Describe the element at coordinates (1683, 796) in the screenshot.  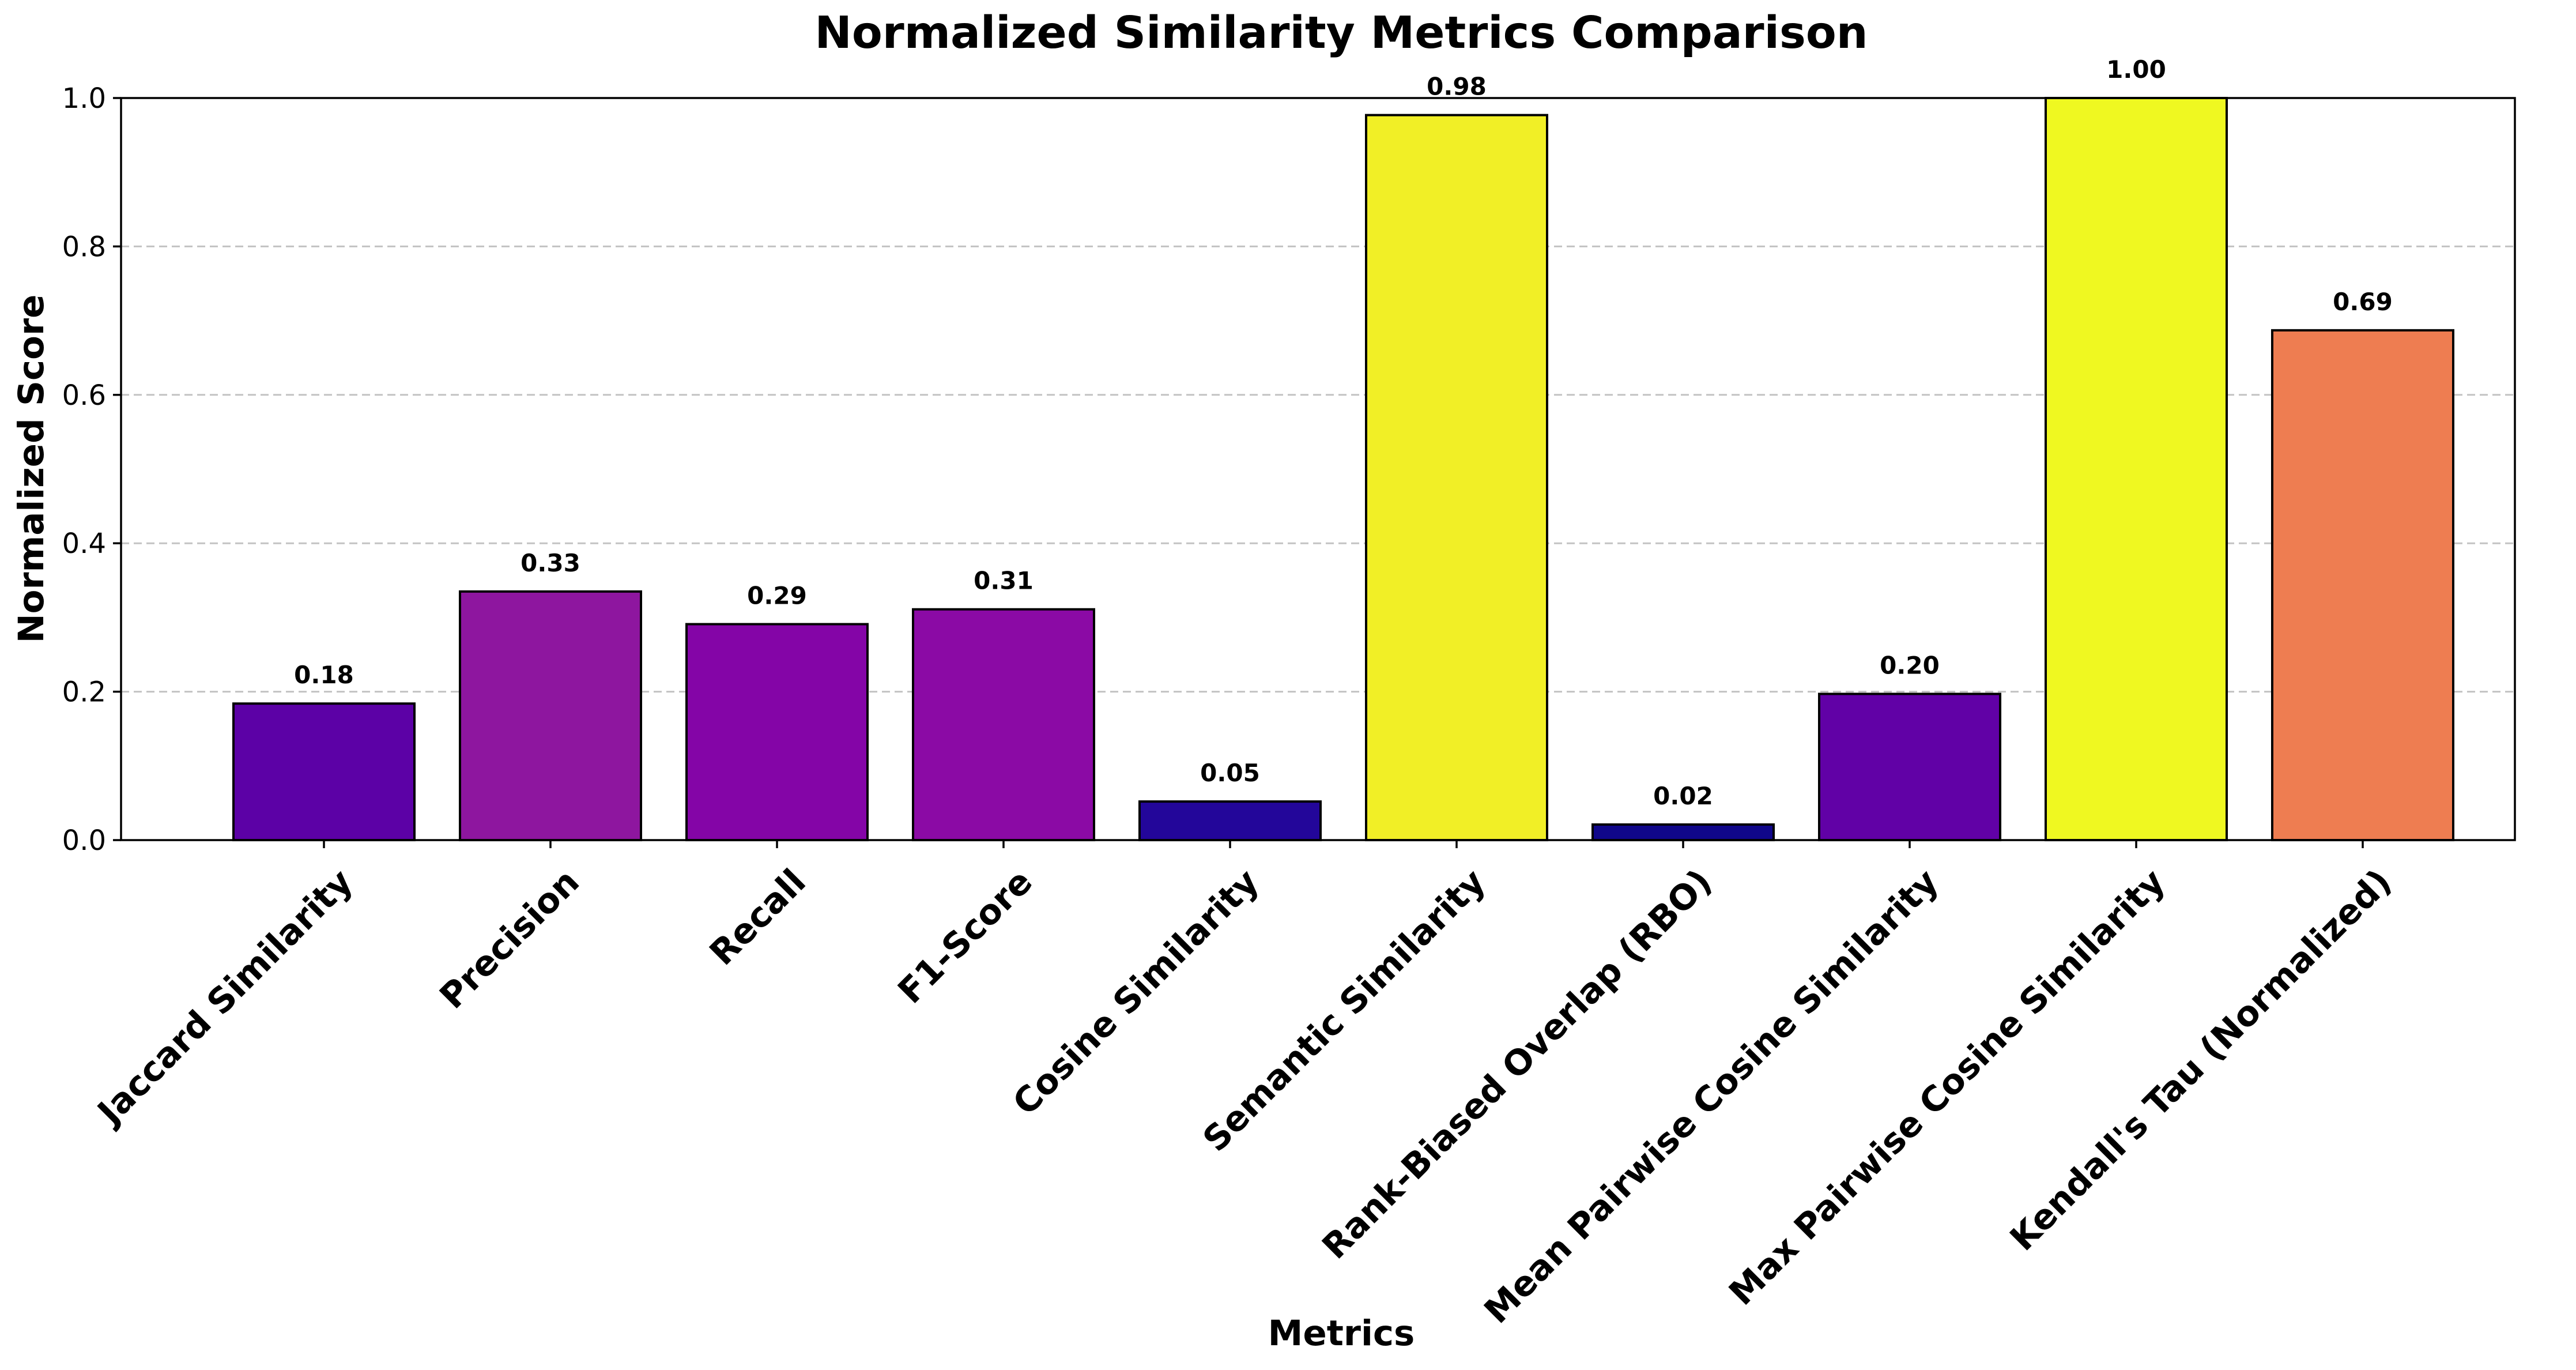
I see `bar-value-label: 0.02` at that location.